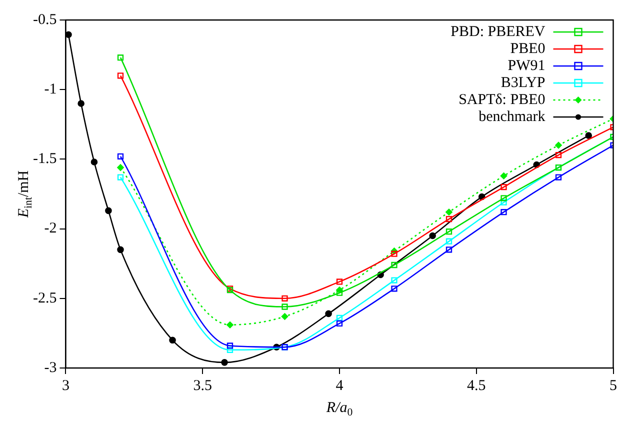 This screenshot has height=428, width=628. I want to click on y-tick-label: -0.5, so click(44, 20).